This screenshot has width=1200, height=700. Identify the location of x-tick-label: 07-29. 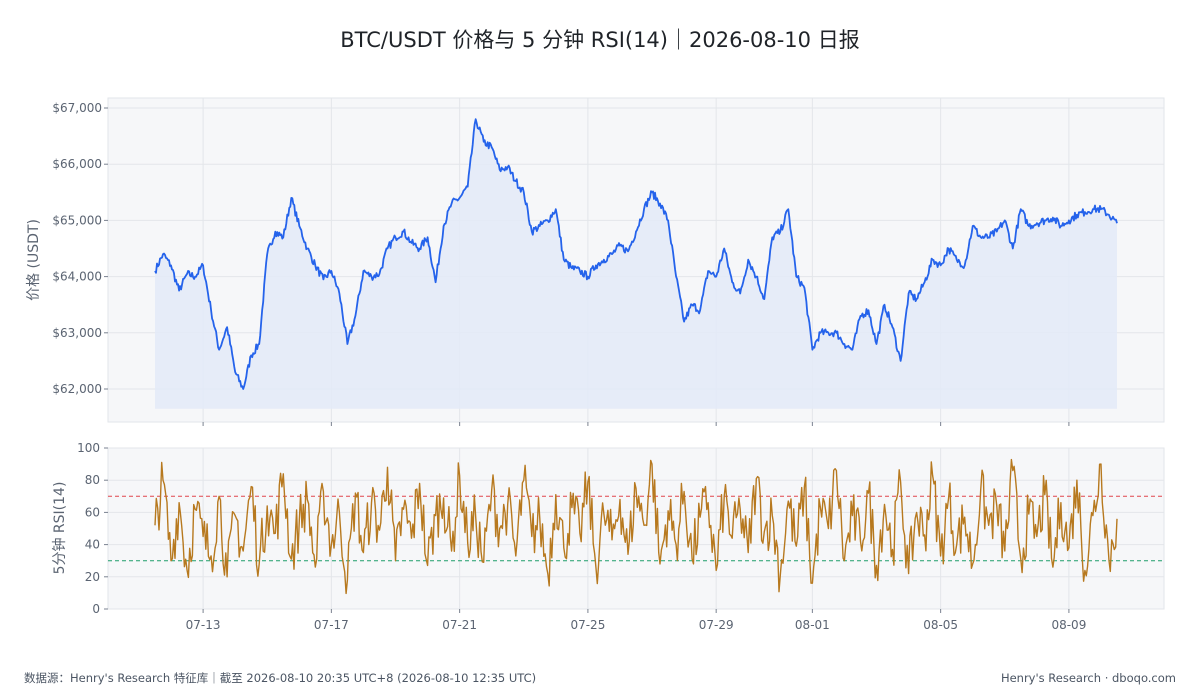
(716, 625).